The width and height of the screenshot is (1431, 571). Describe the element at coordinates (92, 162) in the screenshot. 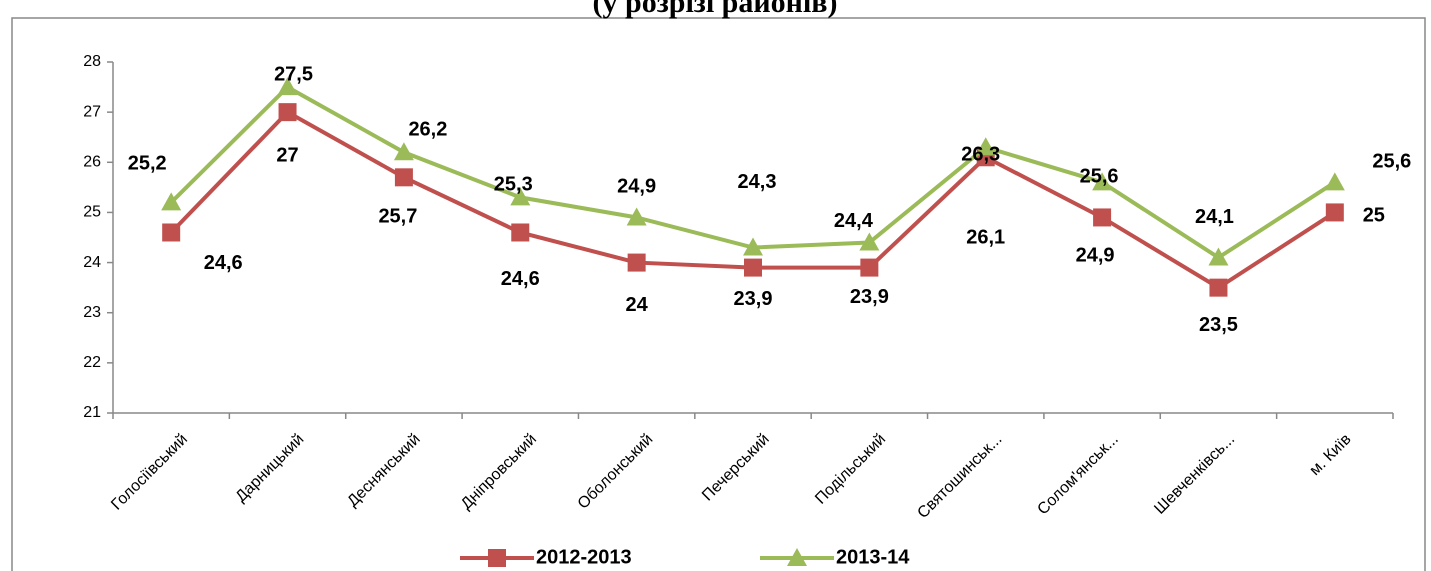

I see `y-tick-label: 26` at that location.